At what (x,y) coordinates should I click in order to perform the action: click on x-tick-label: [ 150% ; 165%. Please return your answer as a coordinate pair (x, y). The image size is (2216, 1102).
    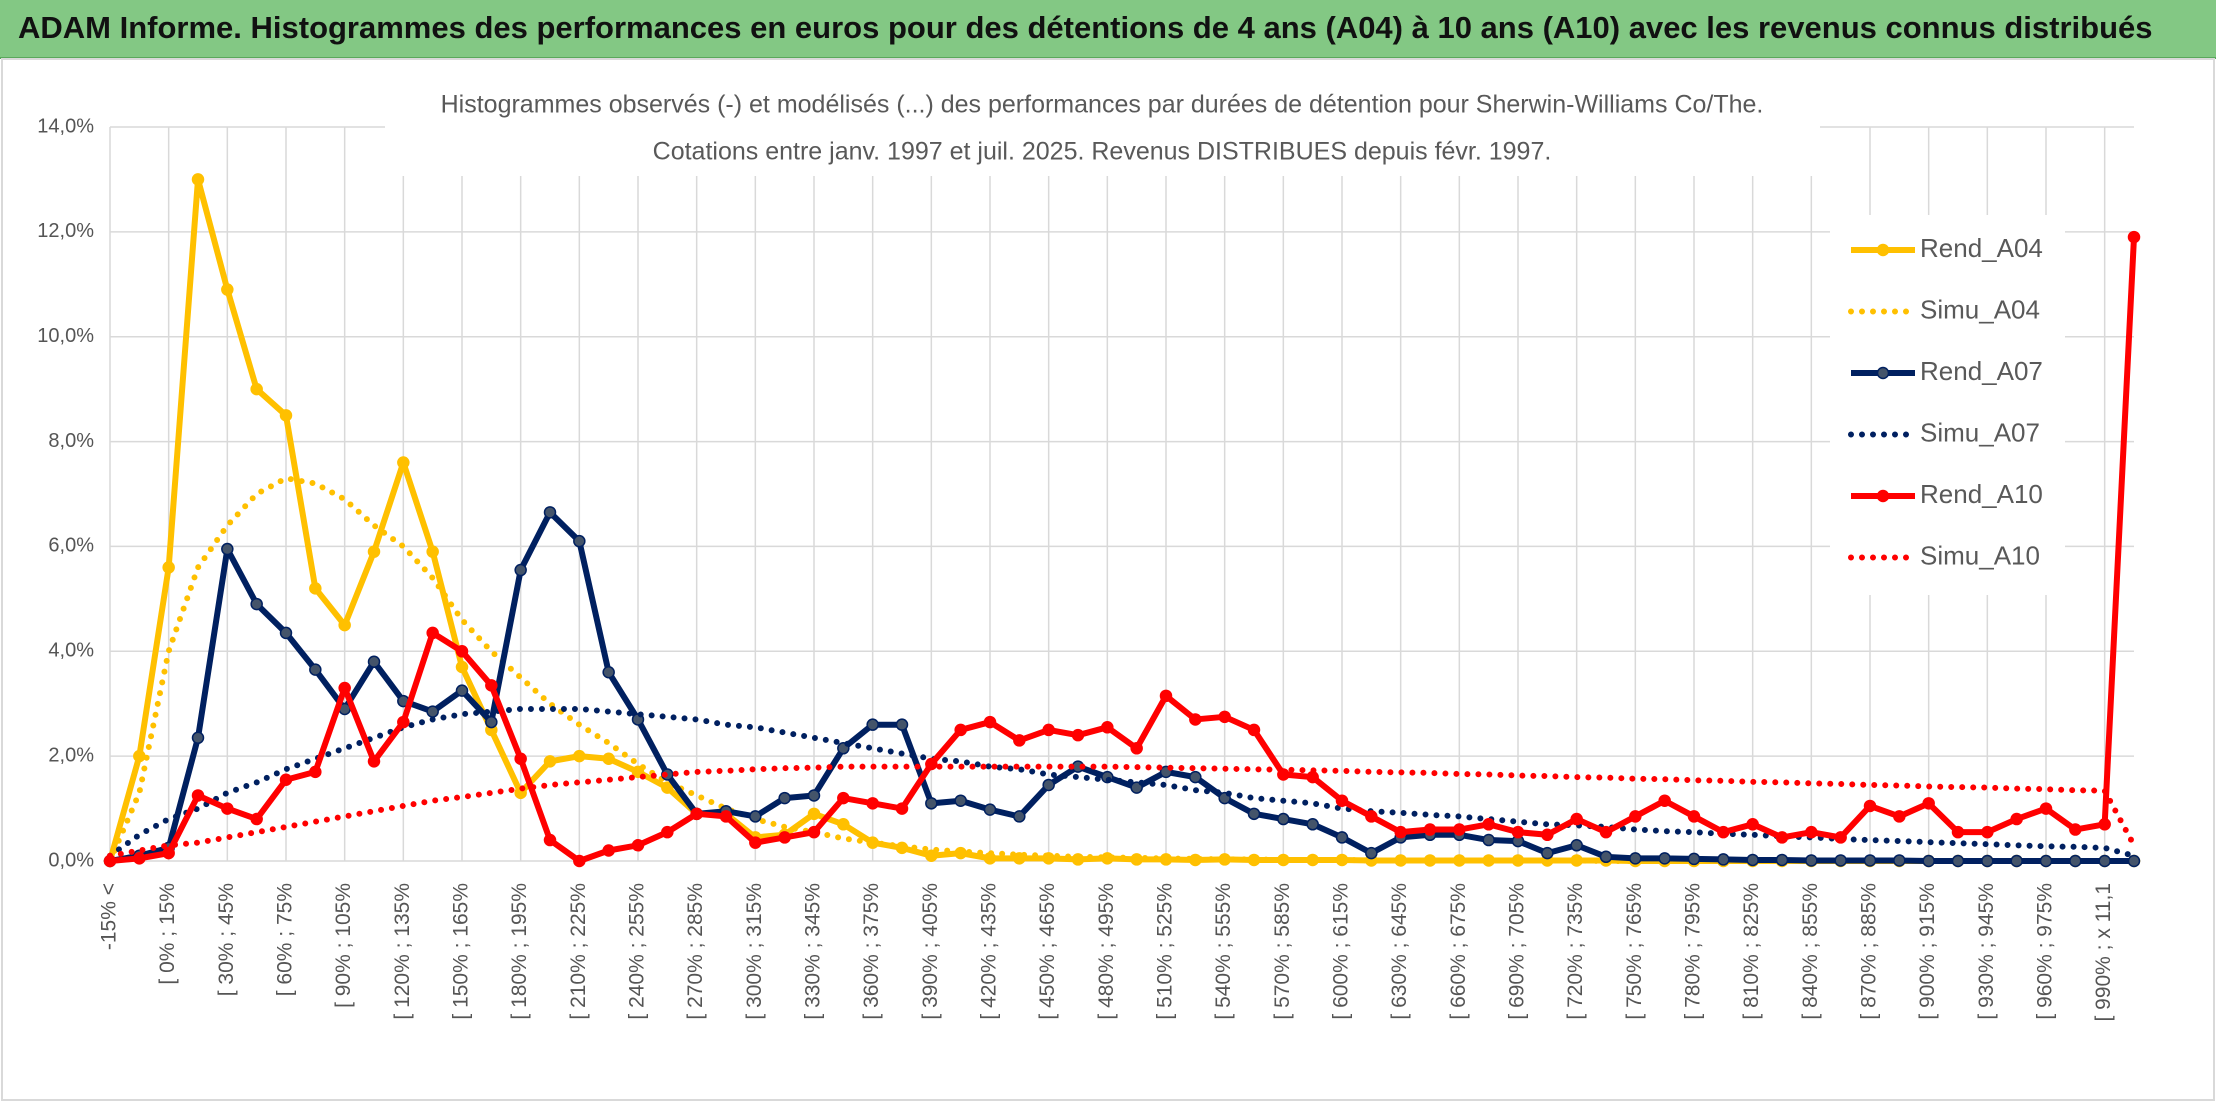
    Looking at the image, I should click on (461, 951).